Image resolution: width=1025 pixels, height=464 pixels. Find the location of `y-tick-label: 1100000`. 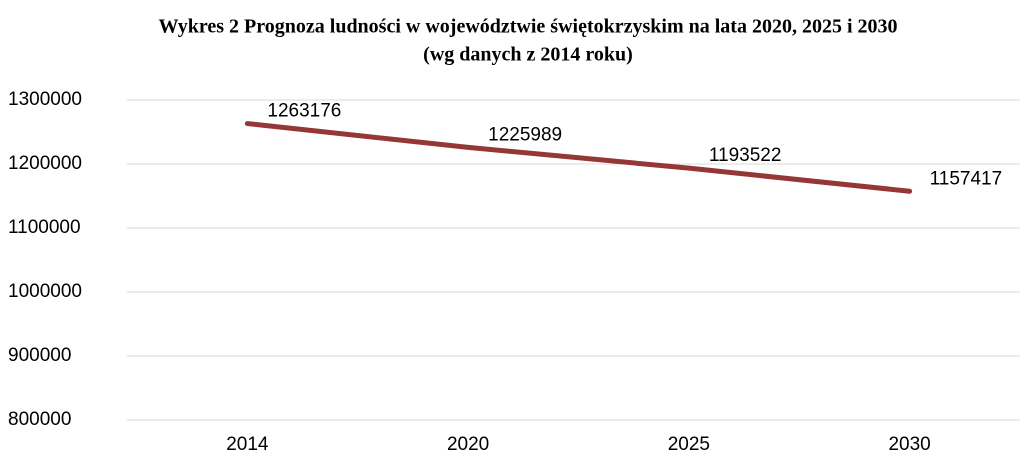

y-tick-label: 1100000 is located at coordinates (44, 227).